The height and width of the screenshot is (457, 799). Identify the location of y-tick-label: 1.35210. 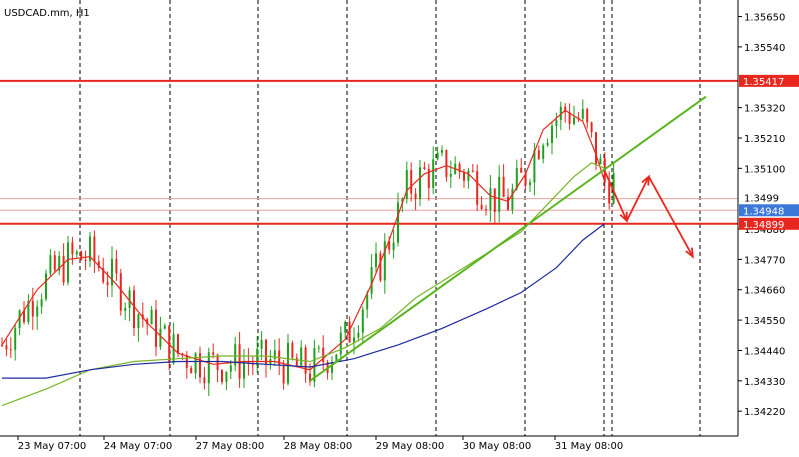
(764, 139).